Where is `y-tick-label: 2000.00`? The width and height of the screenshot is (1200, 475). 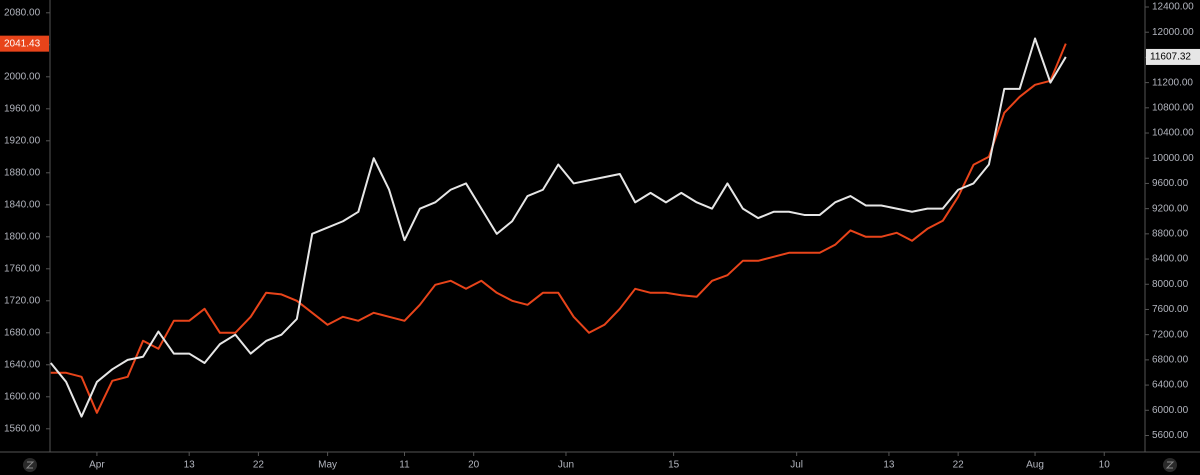 y-tick-label: 2000.00 is located at coordinates (22, 76).